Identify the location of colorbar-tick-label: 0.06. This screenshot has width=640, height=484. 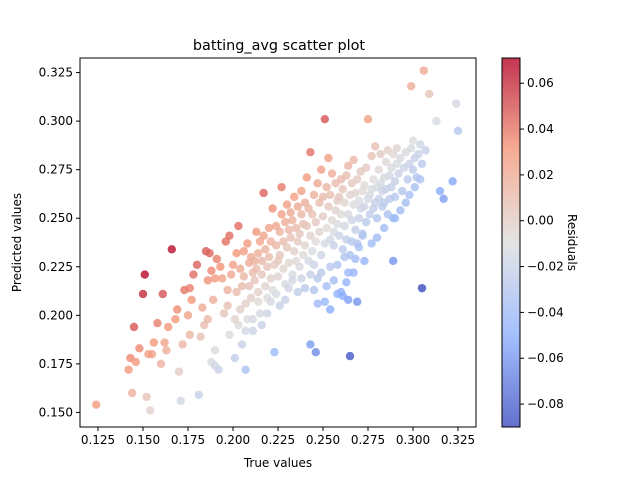
(540, 83).